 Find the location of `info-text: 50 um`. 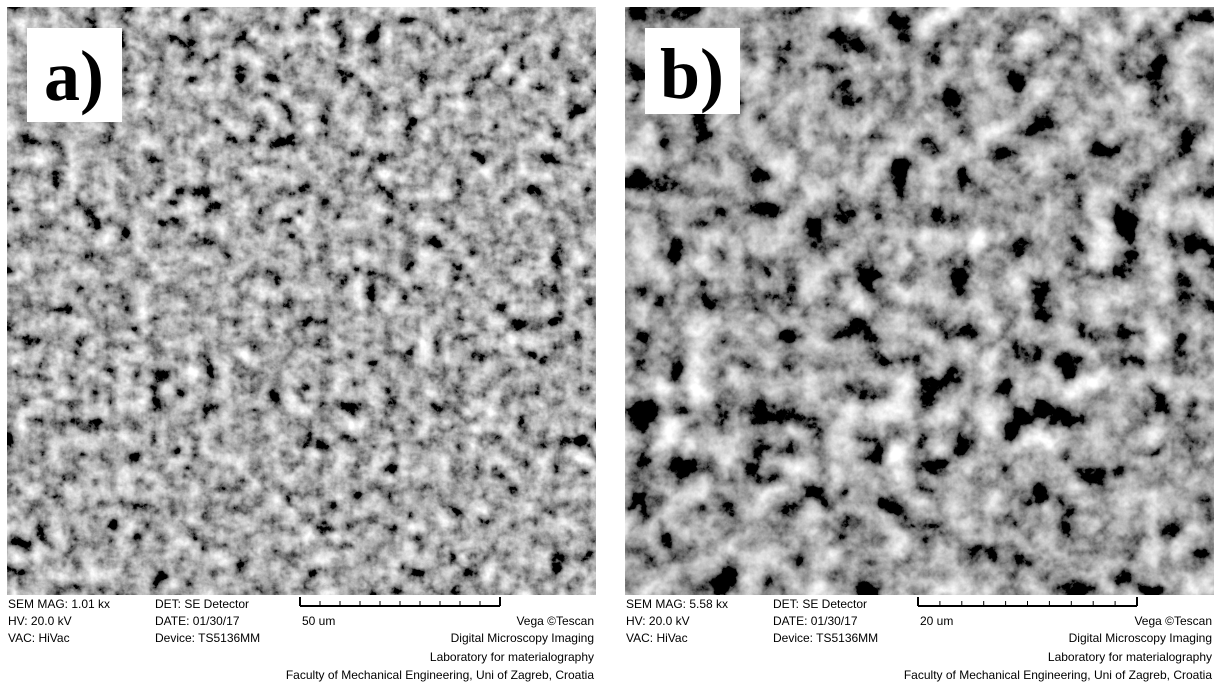

info-text: 50 um is located at coordinates (318, 621).